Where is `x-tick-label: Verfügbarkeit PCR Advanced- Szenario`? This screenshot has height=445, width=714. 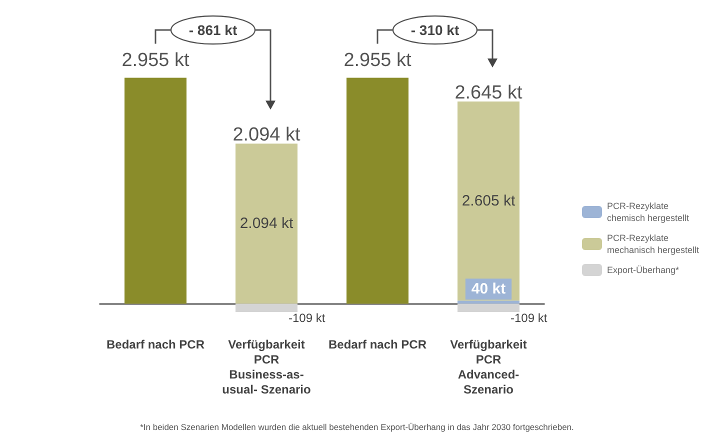
x-tick-label: Verfügbarkeit PCR Advanced- Szenario is located at coordinates (488, 367).